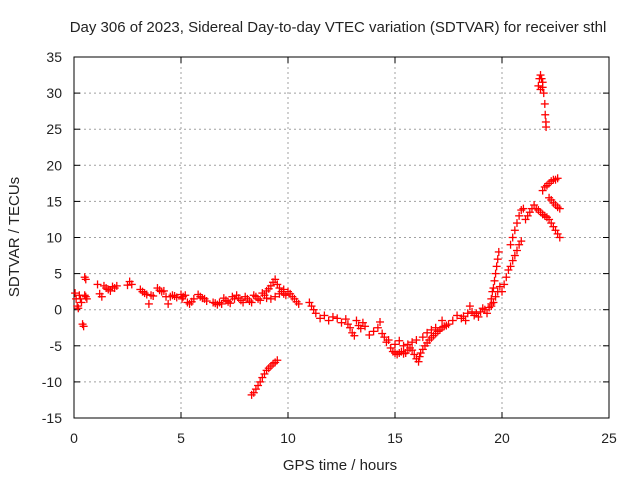 The height and width of the screenshot is (480, 640). I want to click on y-tick-label: 15, so click(54, 201).